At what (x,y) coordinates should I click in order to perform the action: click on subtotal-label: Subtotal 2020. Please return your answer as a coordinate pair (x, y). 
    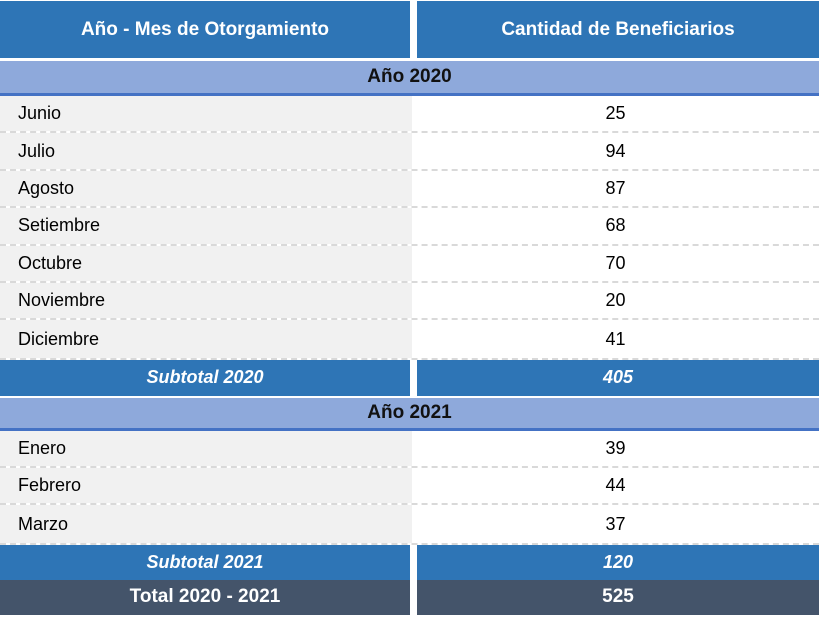
    Looking at the image, I should click on (205, 377).